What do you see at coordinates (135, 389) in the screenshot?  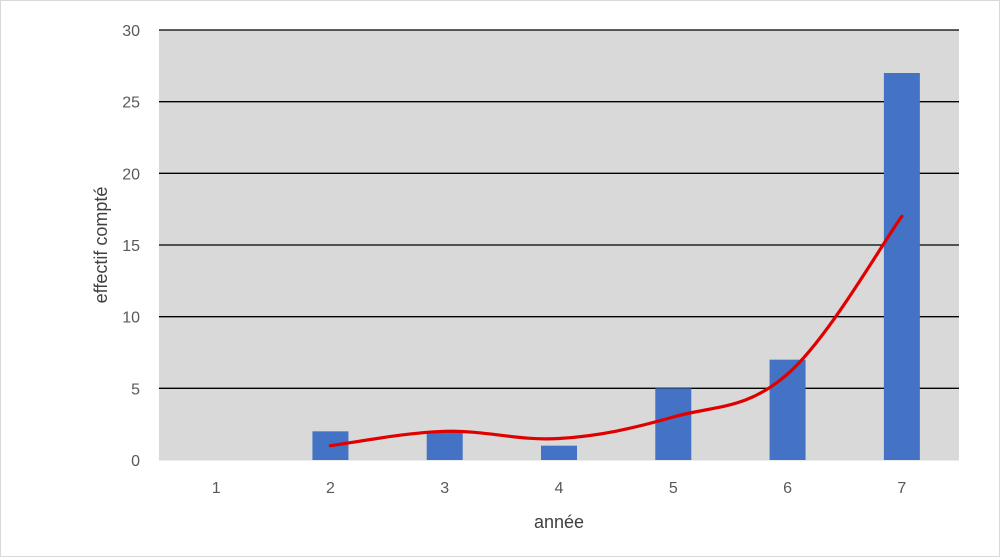 I see `y-tick-label: 5` at bounding box center [135, 389].